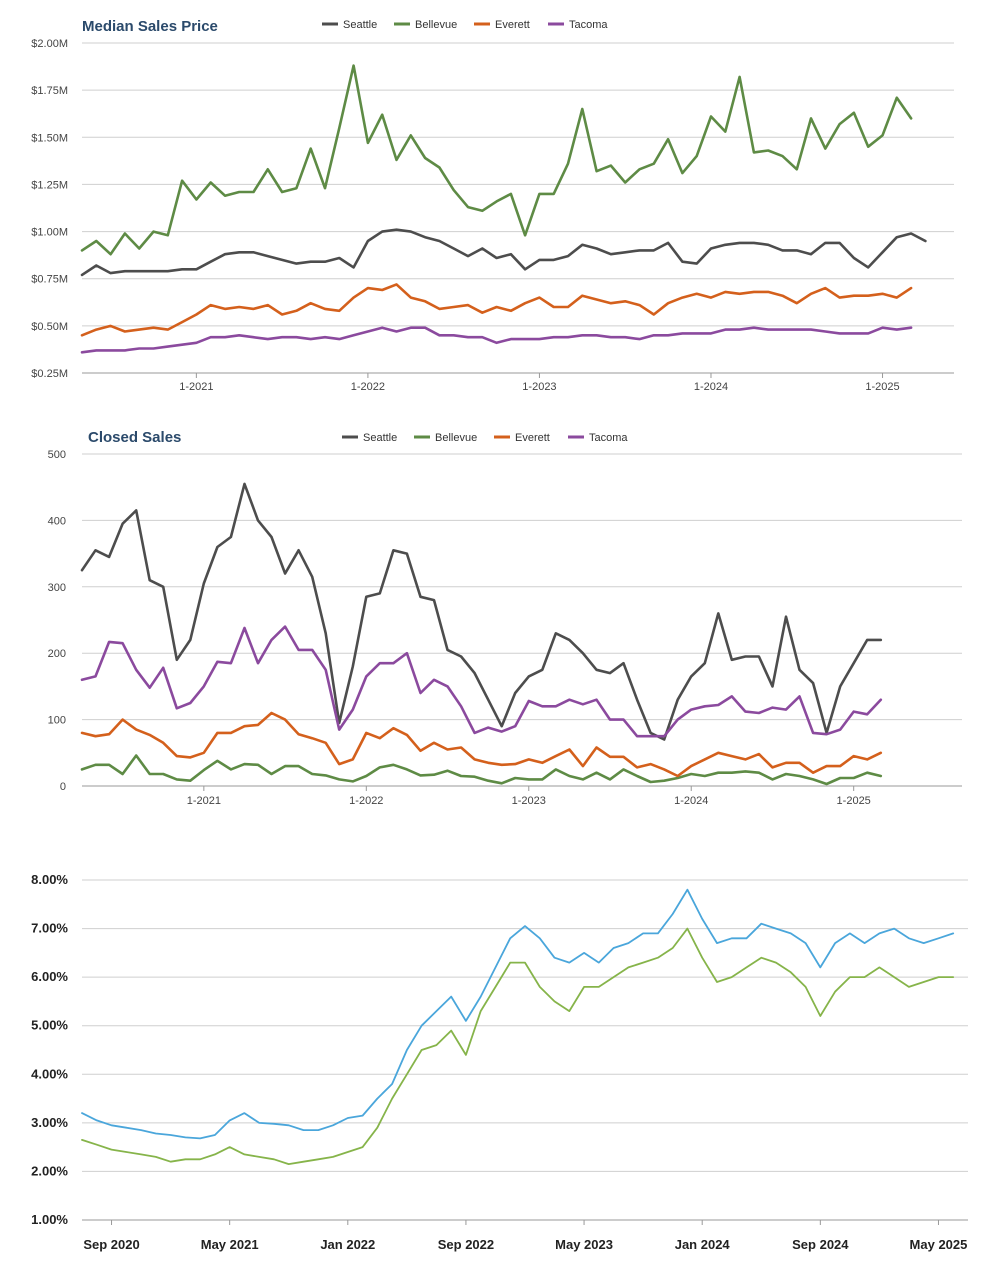  I want to click on y-tick-label: $1.25M, so click(49, 185).